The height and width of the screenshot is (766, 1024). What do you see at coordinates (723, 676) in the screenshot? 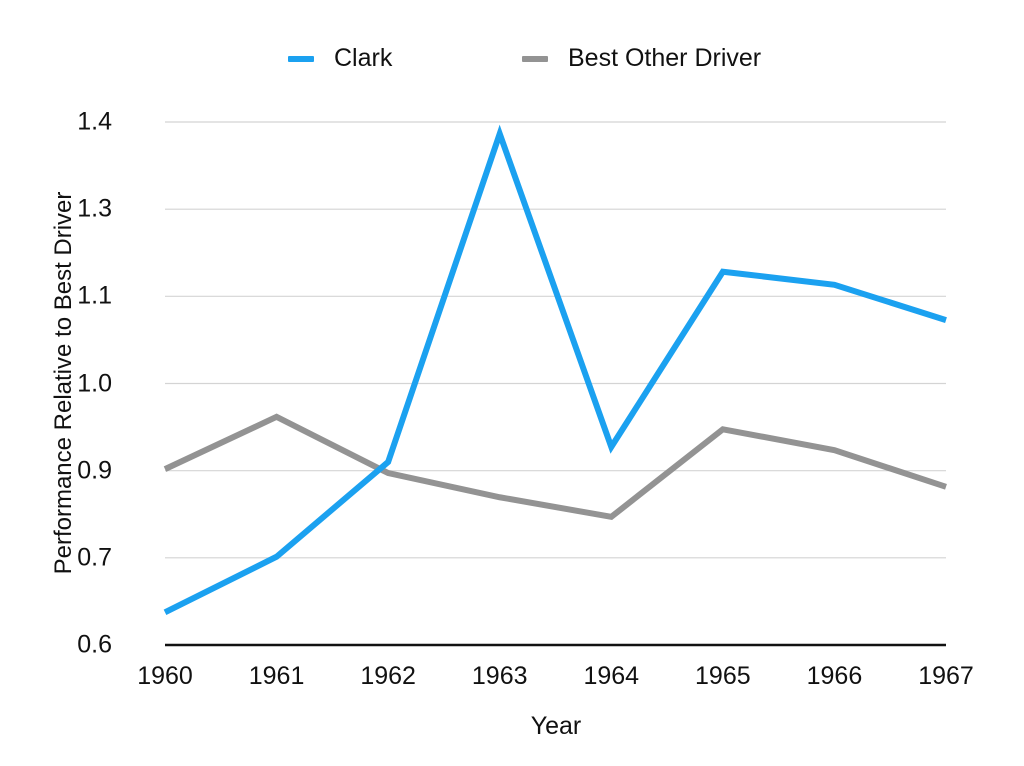
I see `x-tick-label: 1965` at bounding box center [723, 676].